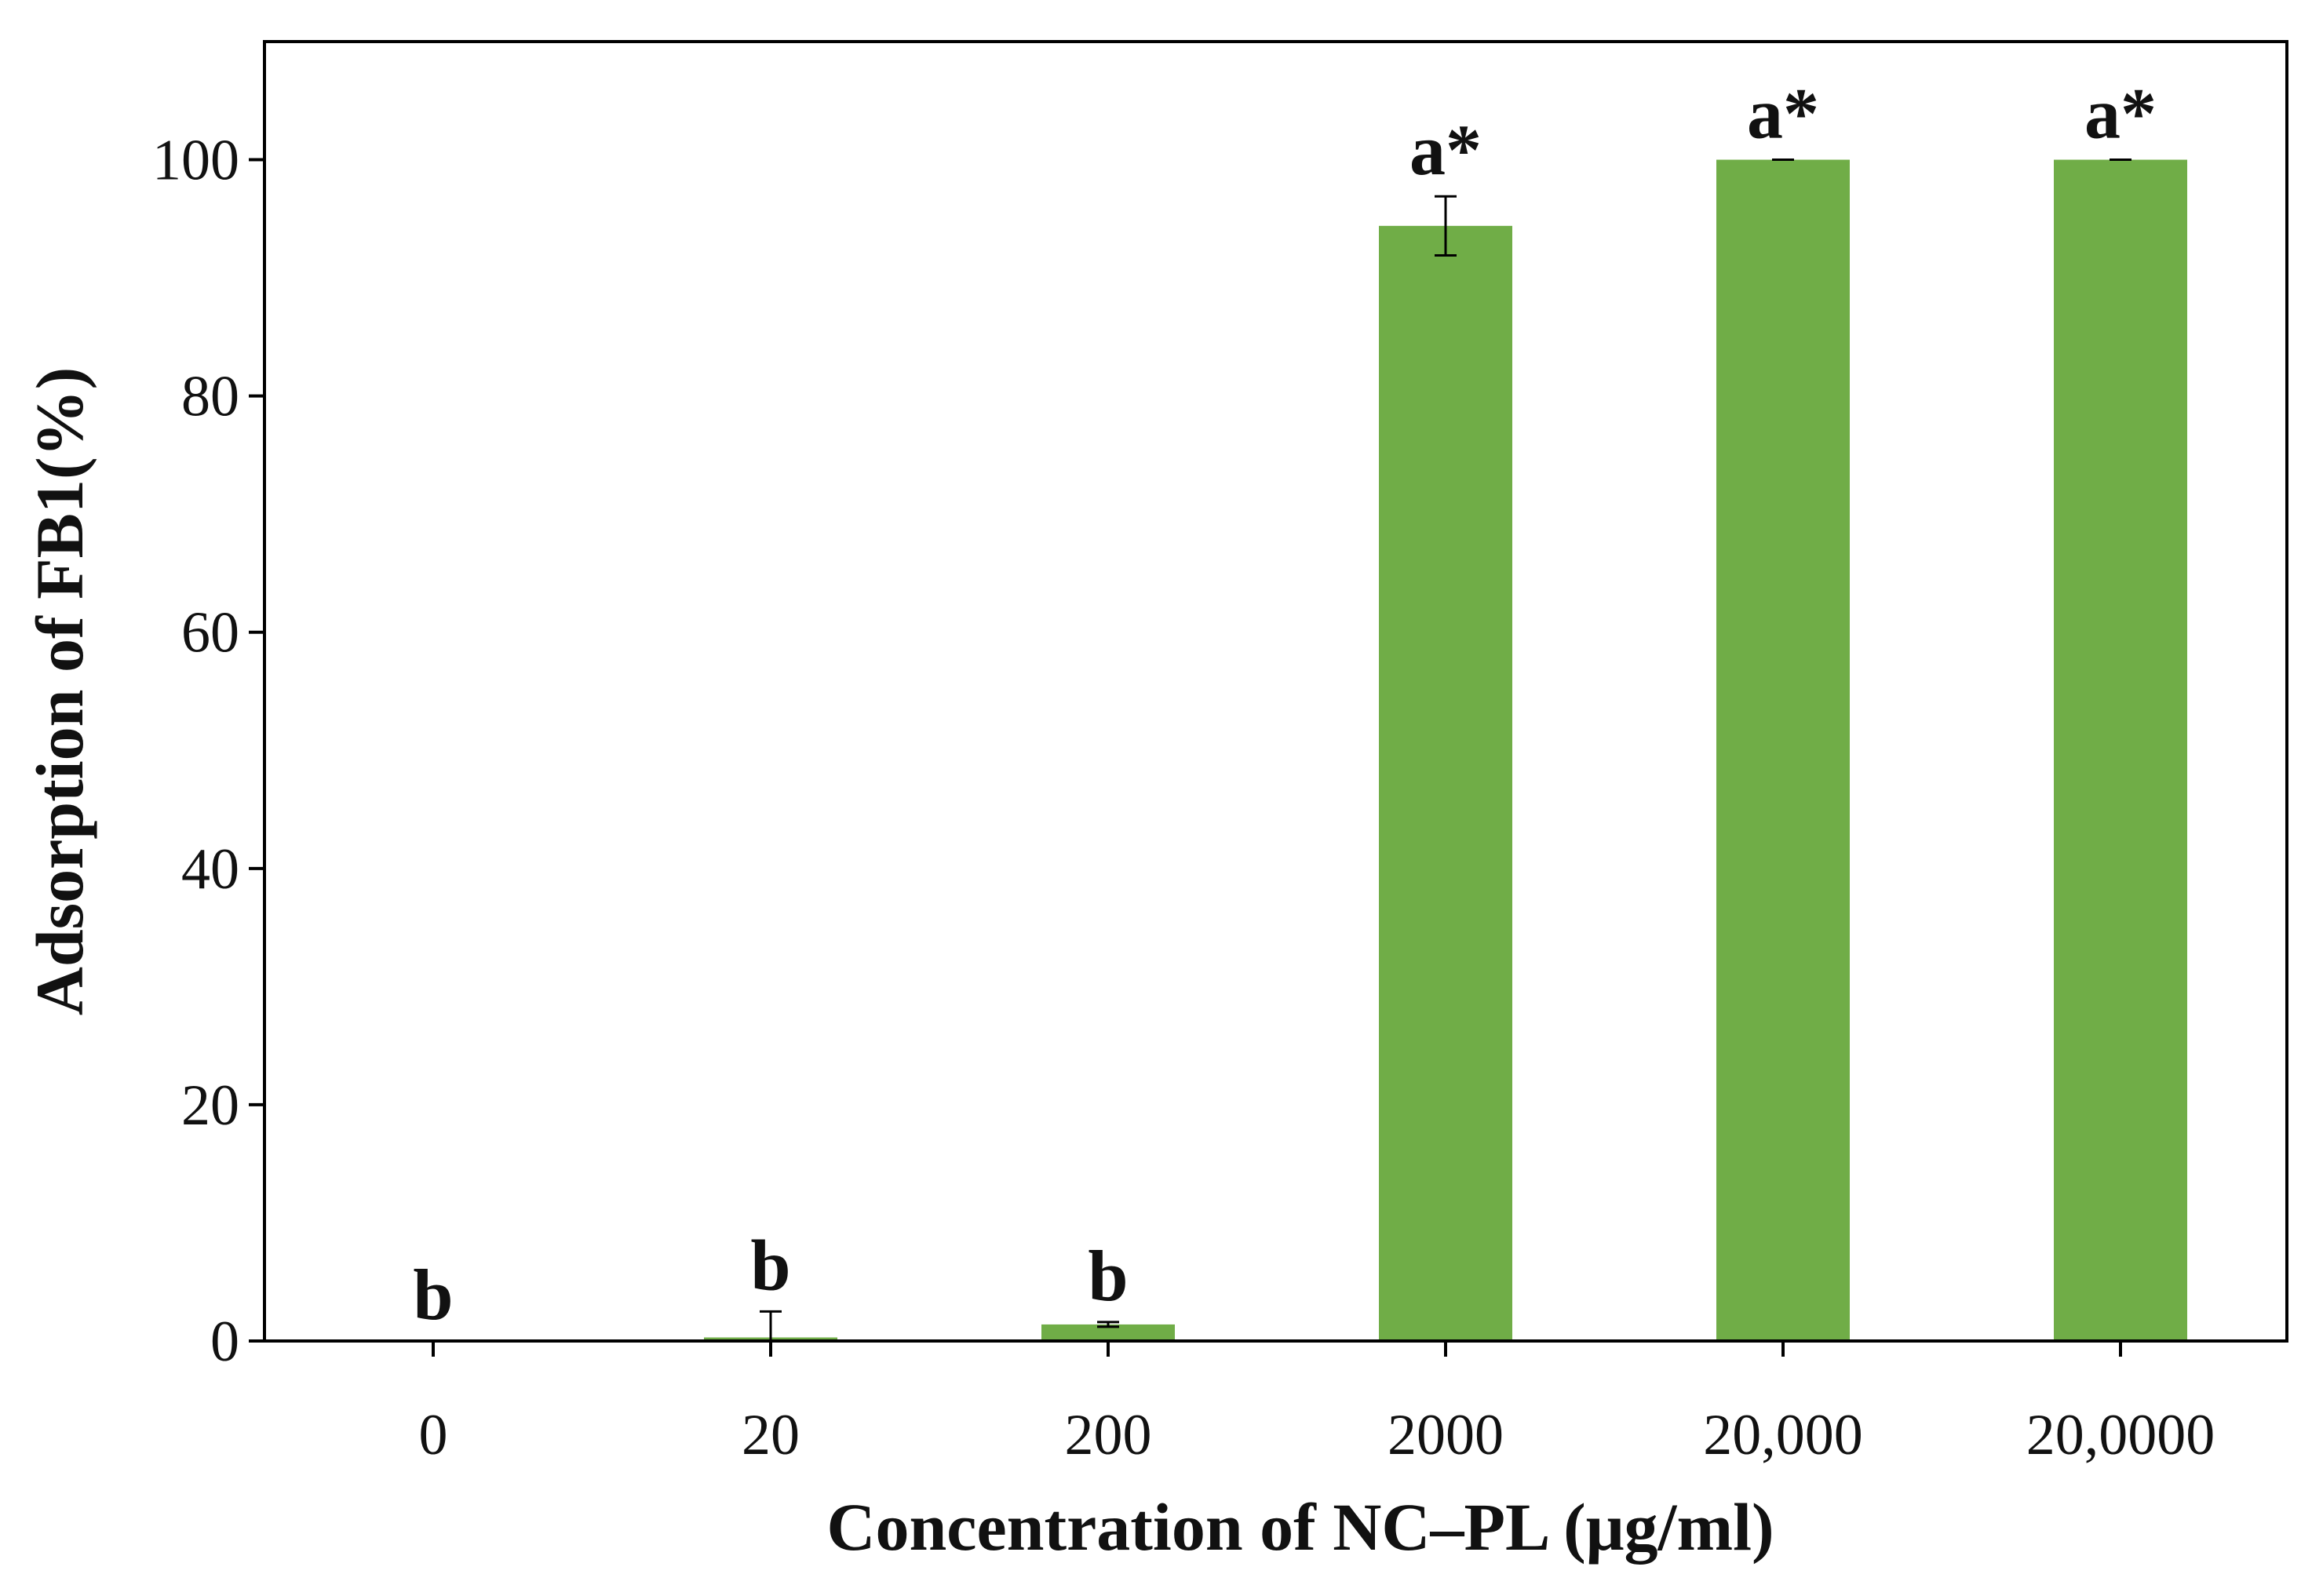  What do you see at coordinates (1300, 1527) in the screenshot?
I see `x-axis-title: Concentration of NC–PL (μg/ml)` at bounding box center [1300, 1527].